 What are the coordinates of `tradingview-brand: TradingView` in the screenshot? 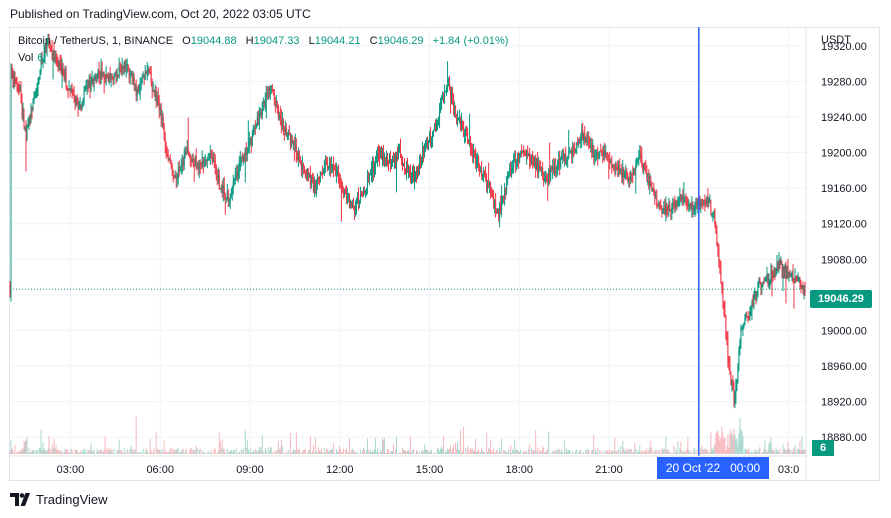 It's located at (59, 499).